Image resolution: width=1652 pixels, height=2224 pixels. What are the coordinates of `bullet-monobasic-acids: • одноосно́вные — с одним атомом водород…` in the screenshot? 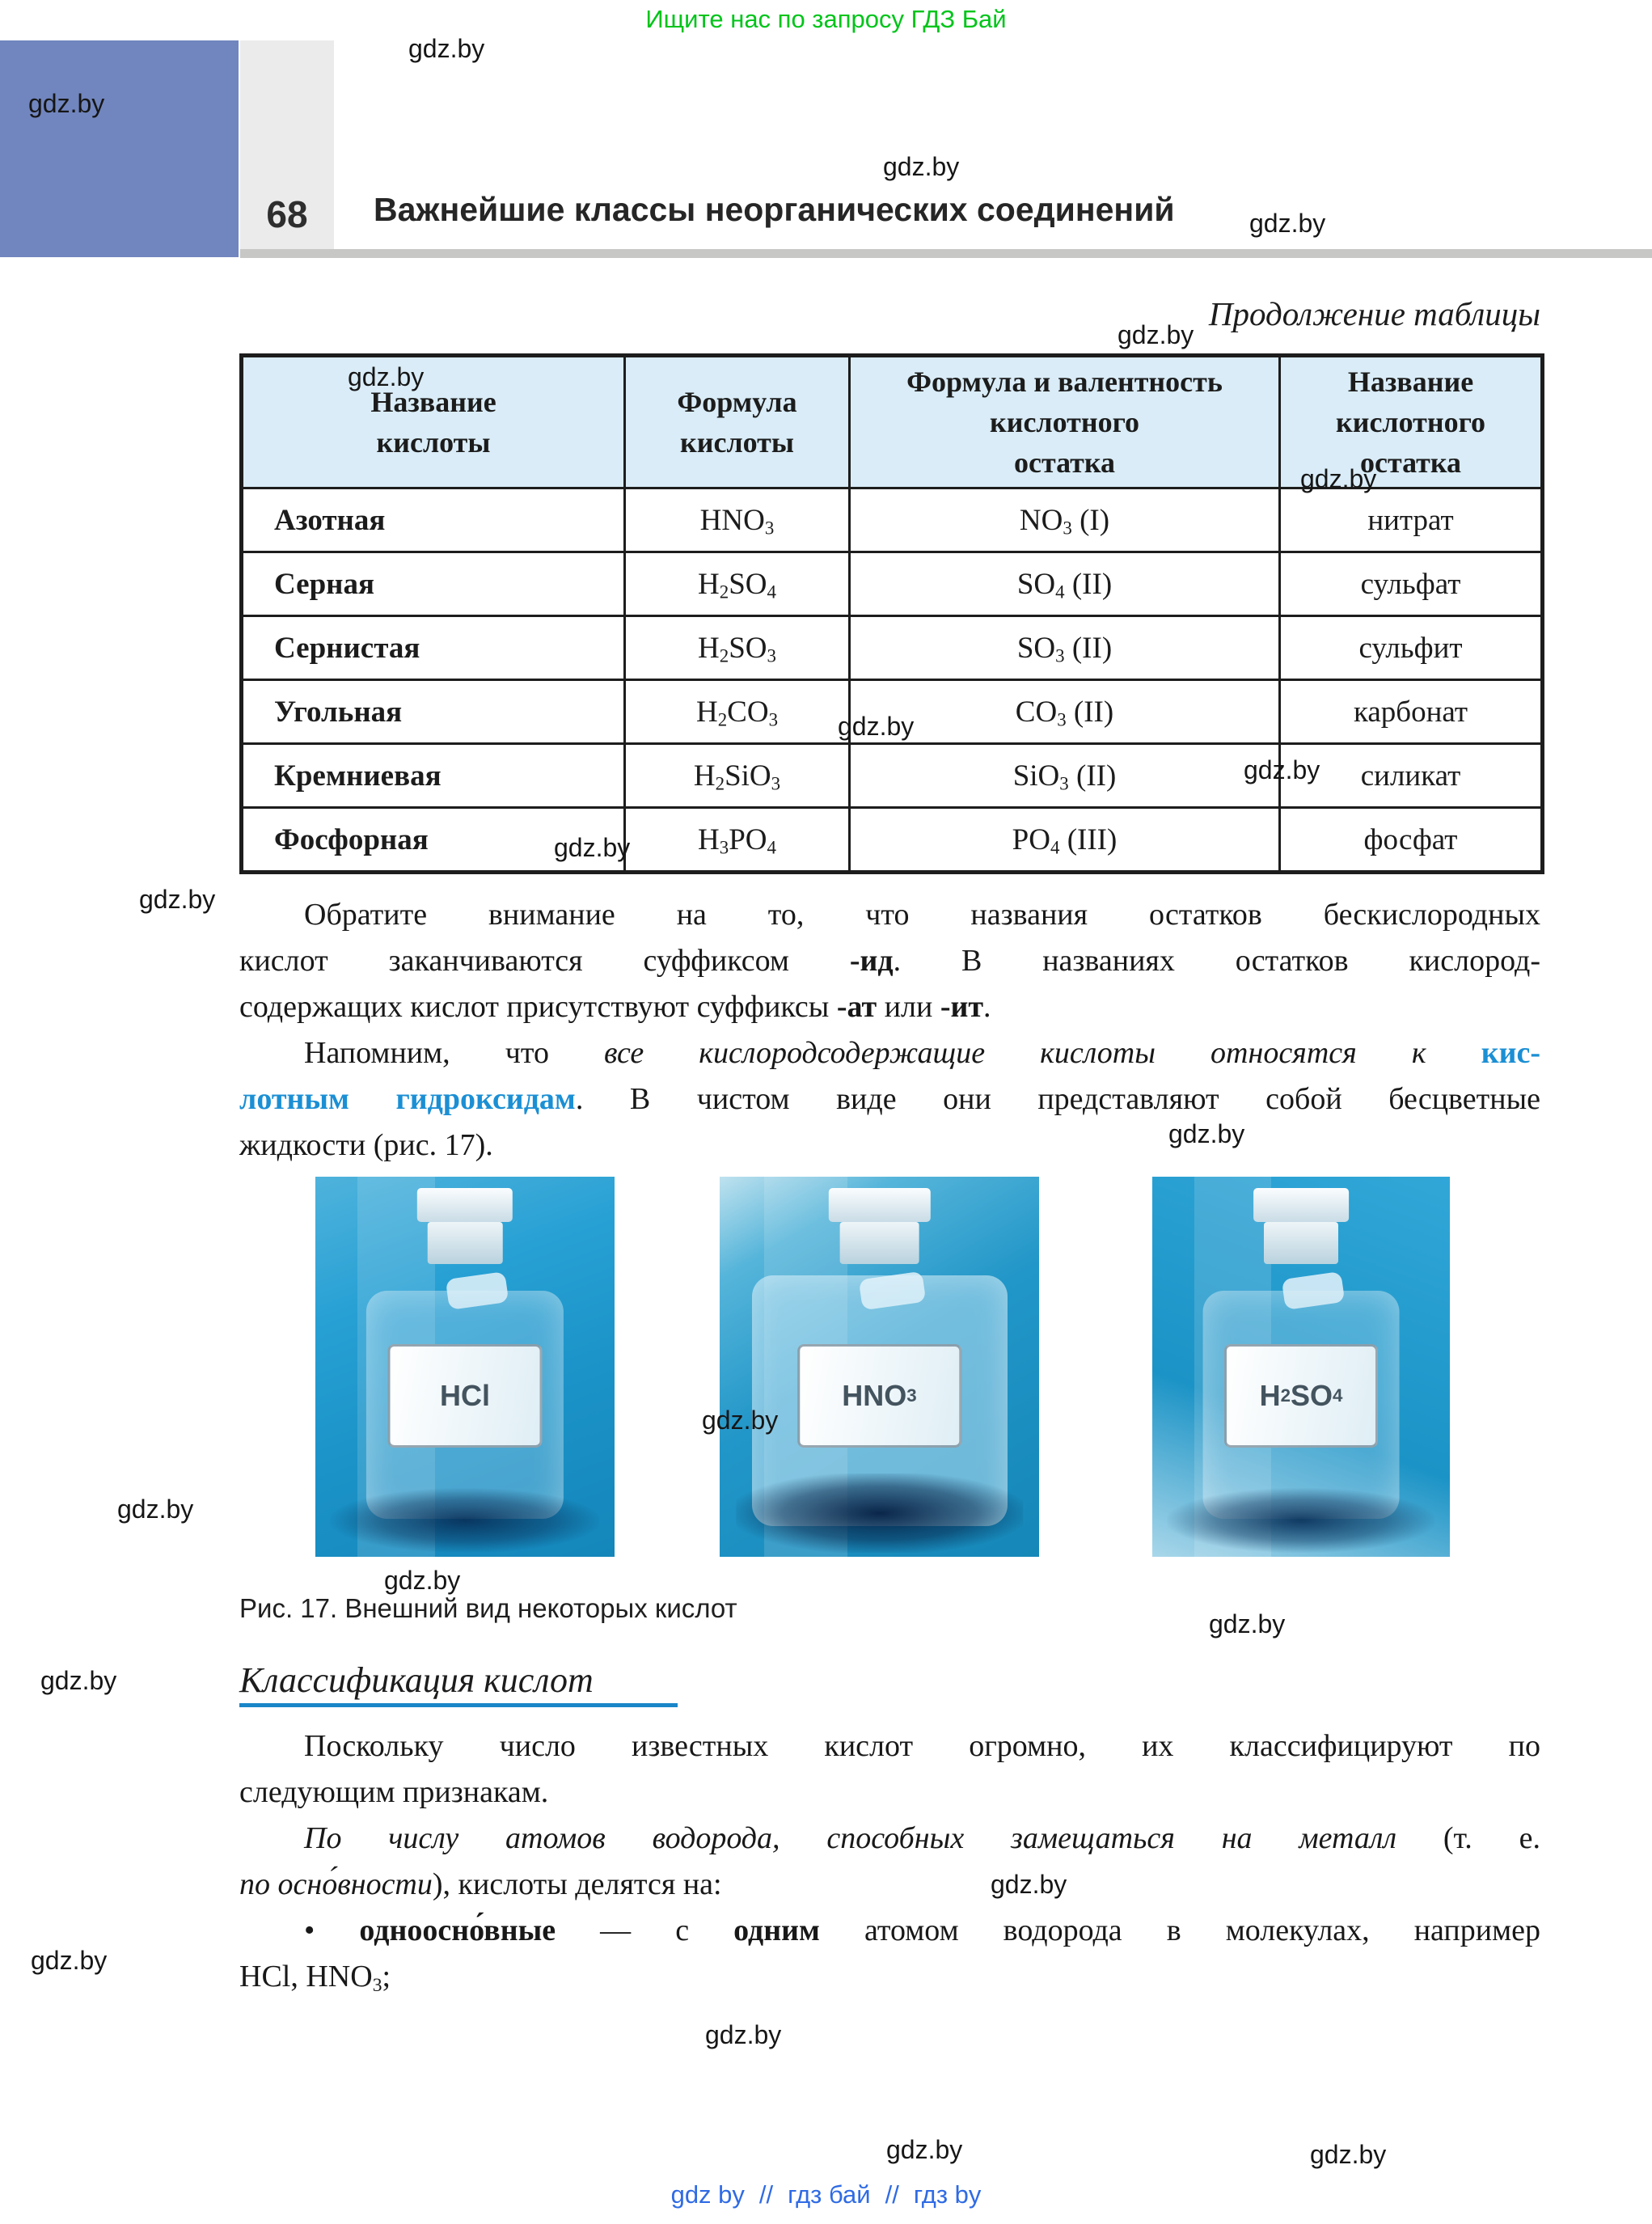 It's located at (889, 1954).